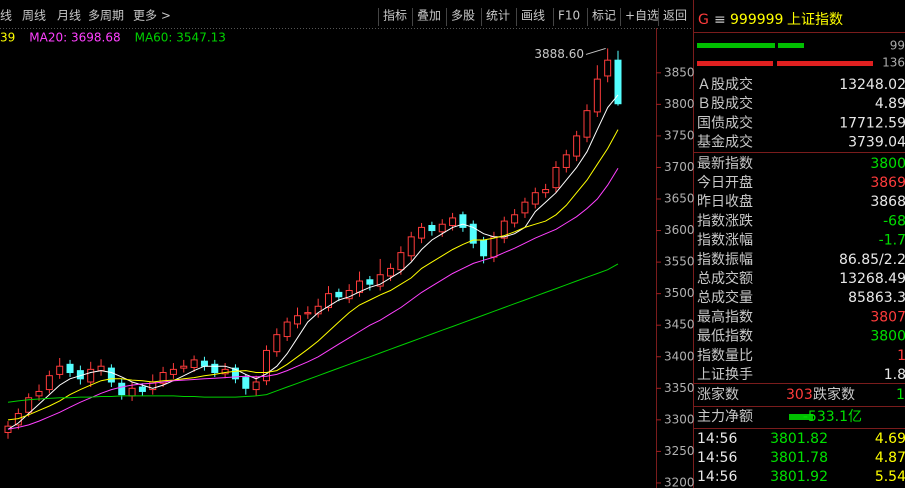 This screenshot has width=905, height=488. What do you see at coordinates (834, 394) in the screenshot?
I see `down-label: 跌家数` at bounding box center [834, 394].